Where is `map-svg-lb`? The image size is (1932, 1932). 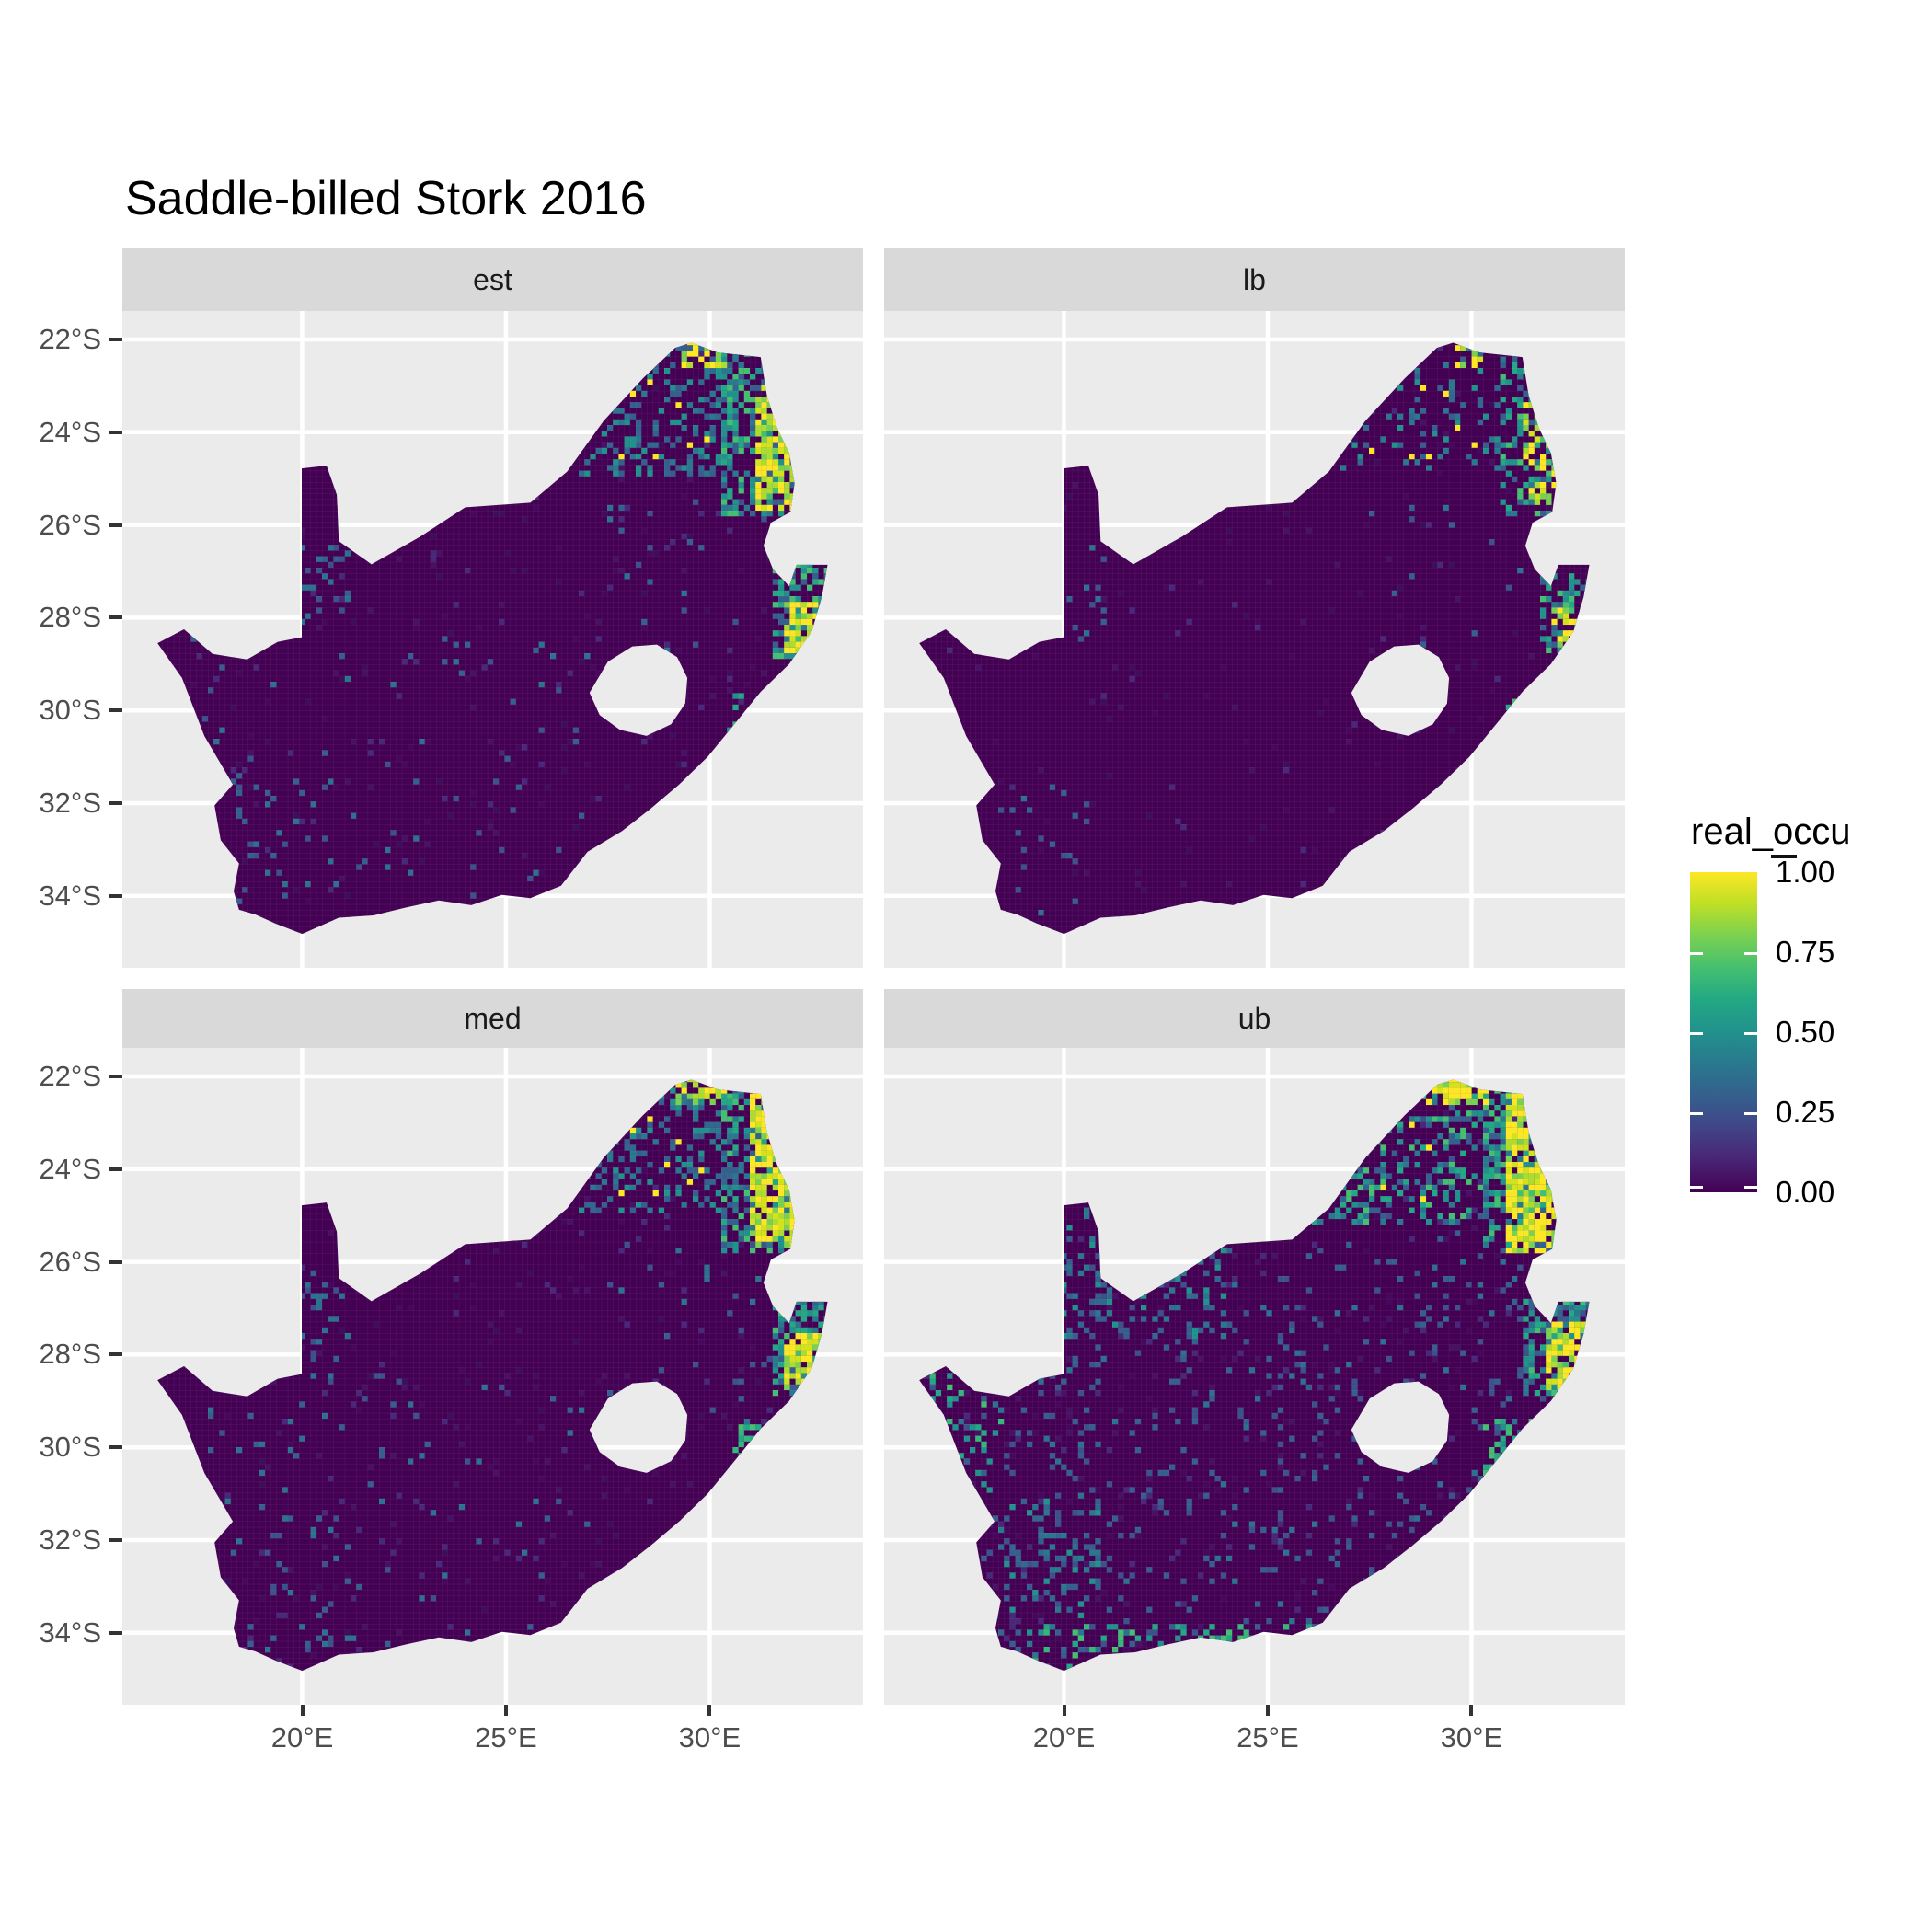
map-svg-lb is located at coordinates (1254, 639).